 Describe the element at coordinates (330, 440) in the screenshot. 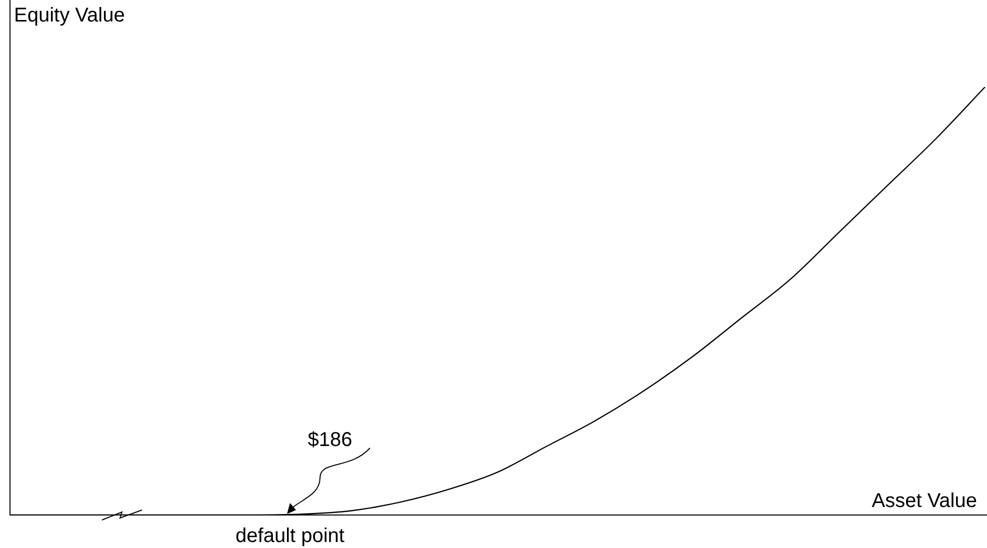

I see `annotation: $186` at that location.